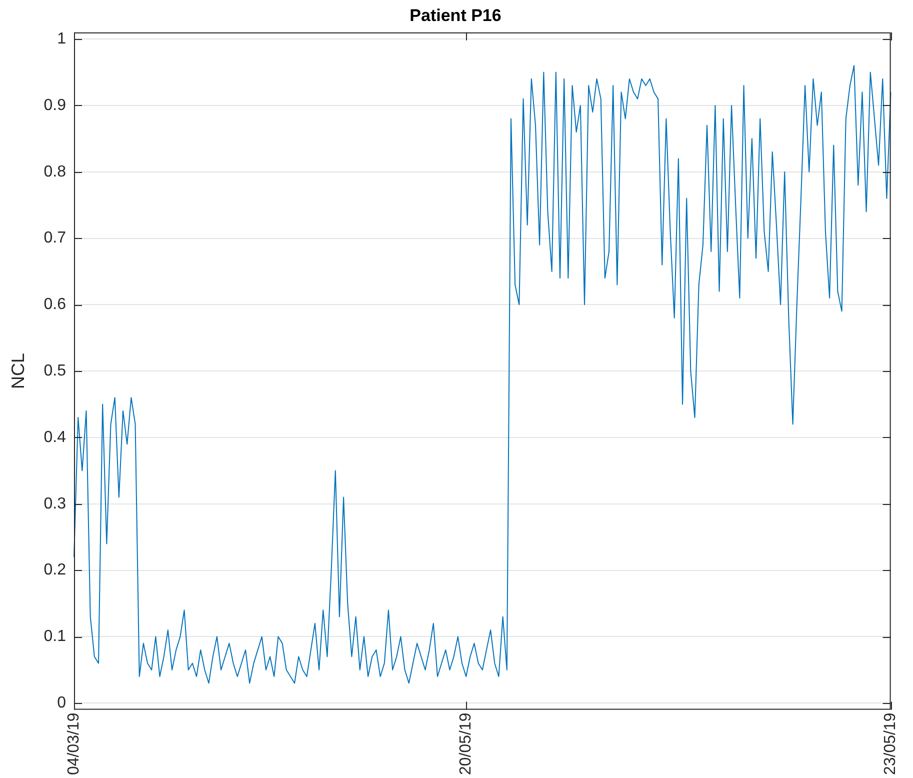  What do you see at coordinates (465, 743) in the screenshot?
I see `x-tick-label: 20/05/19` at bounding box center [465, 743].